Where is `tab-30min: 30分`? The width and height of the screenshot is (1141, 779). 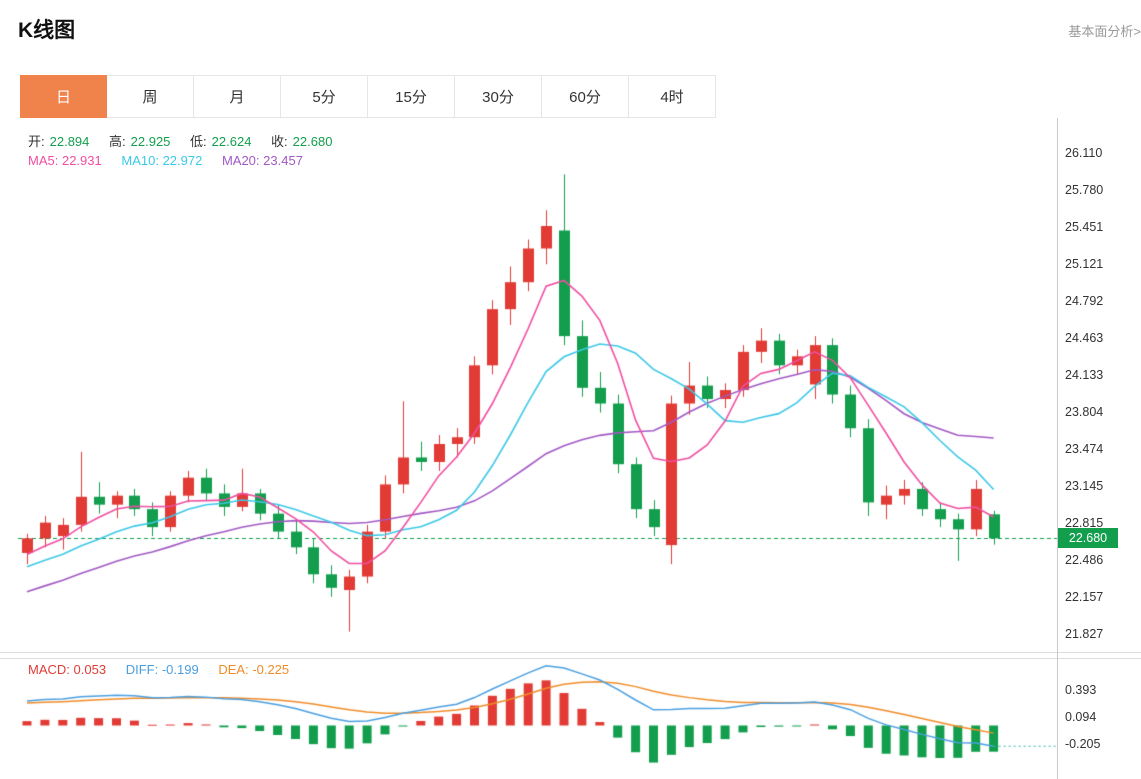 tab-30min: 30分 is located at coordinates (498, 96).